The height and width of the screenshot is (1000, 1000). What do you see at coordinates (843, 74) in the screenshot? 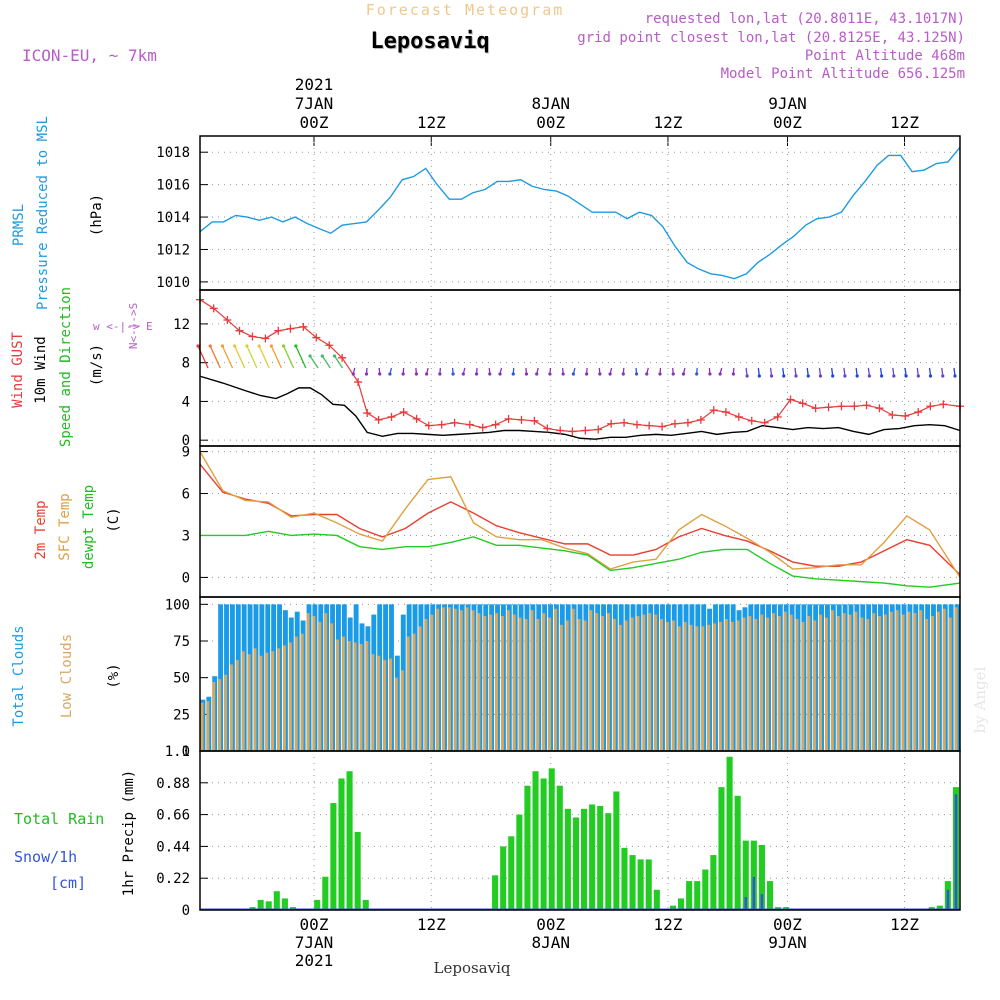
I see `model-altitude: Model Point Altitude 656.125m` at bounding box center [843, 74].